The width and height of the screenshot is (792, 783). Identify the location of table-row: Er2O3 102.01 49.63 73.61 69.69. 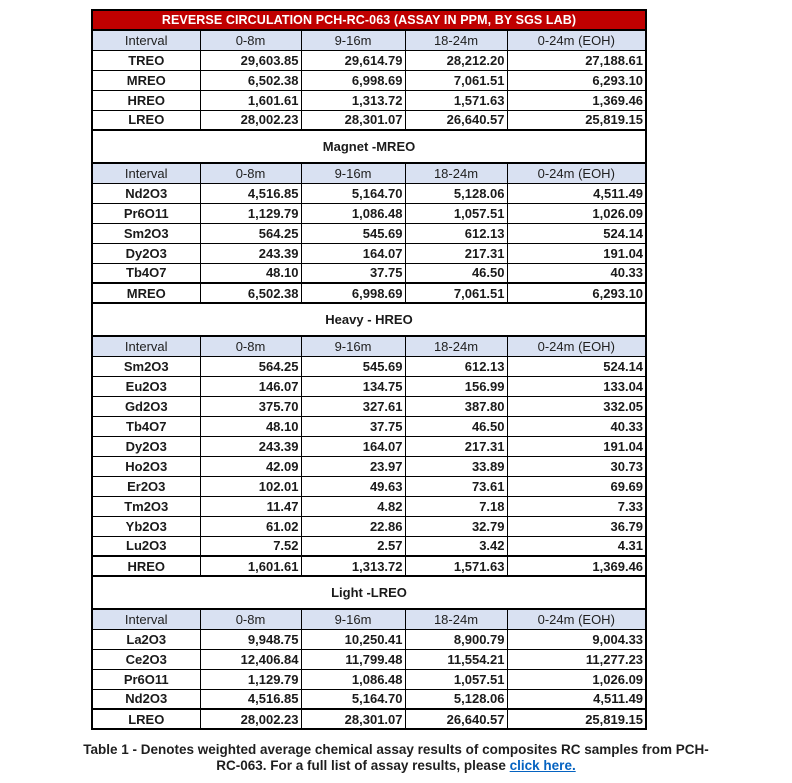
(369, 486).